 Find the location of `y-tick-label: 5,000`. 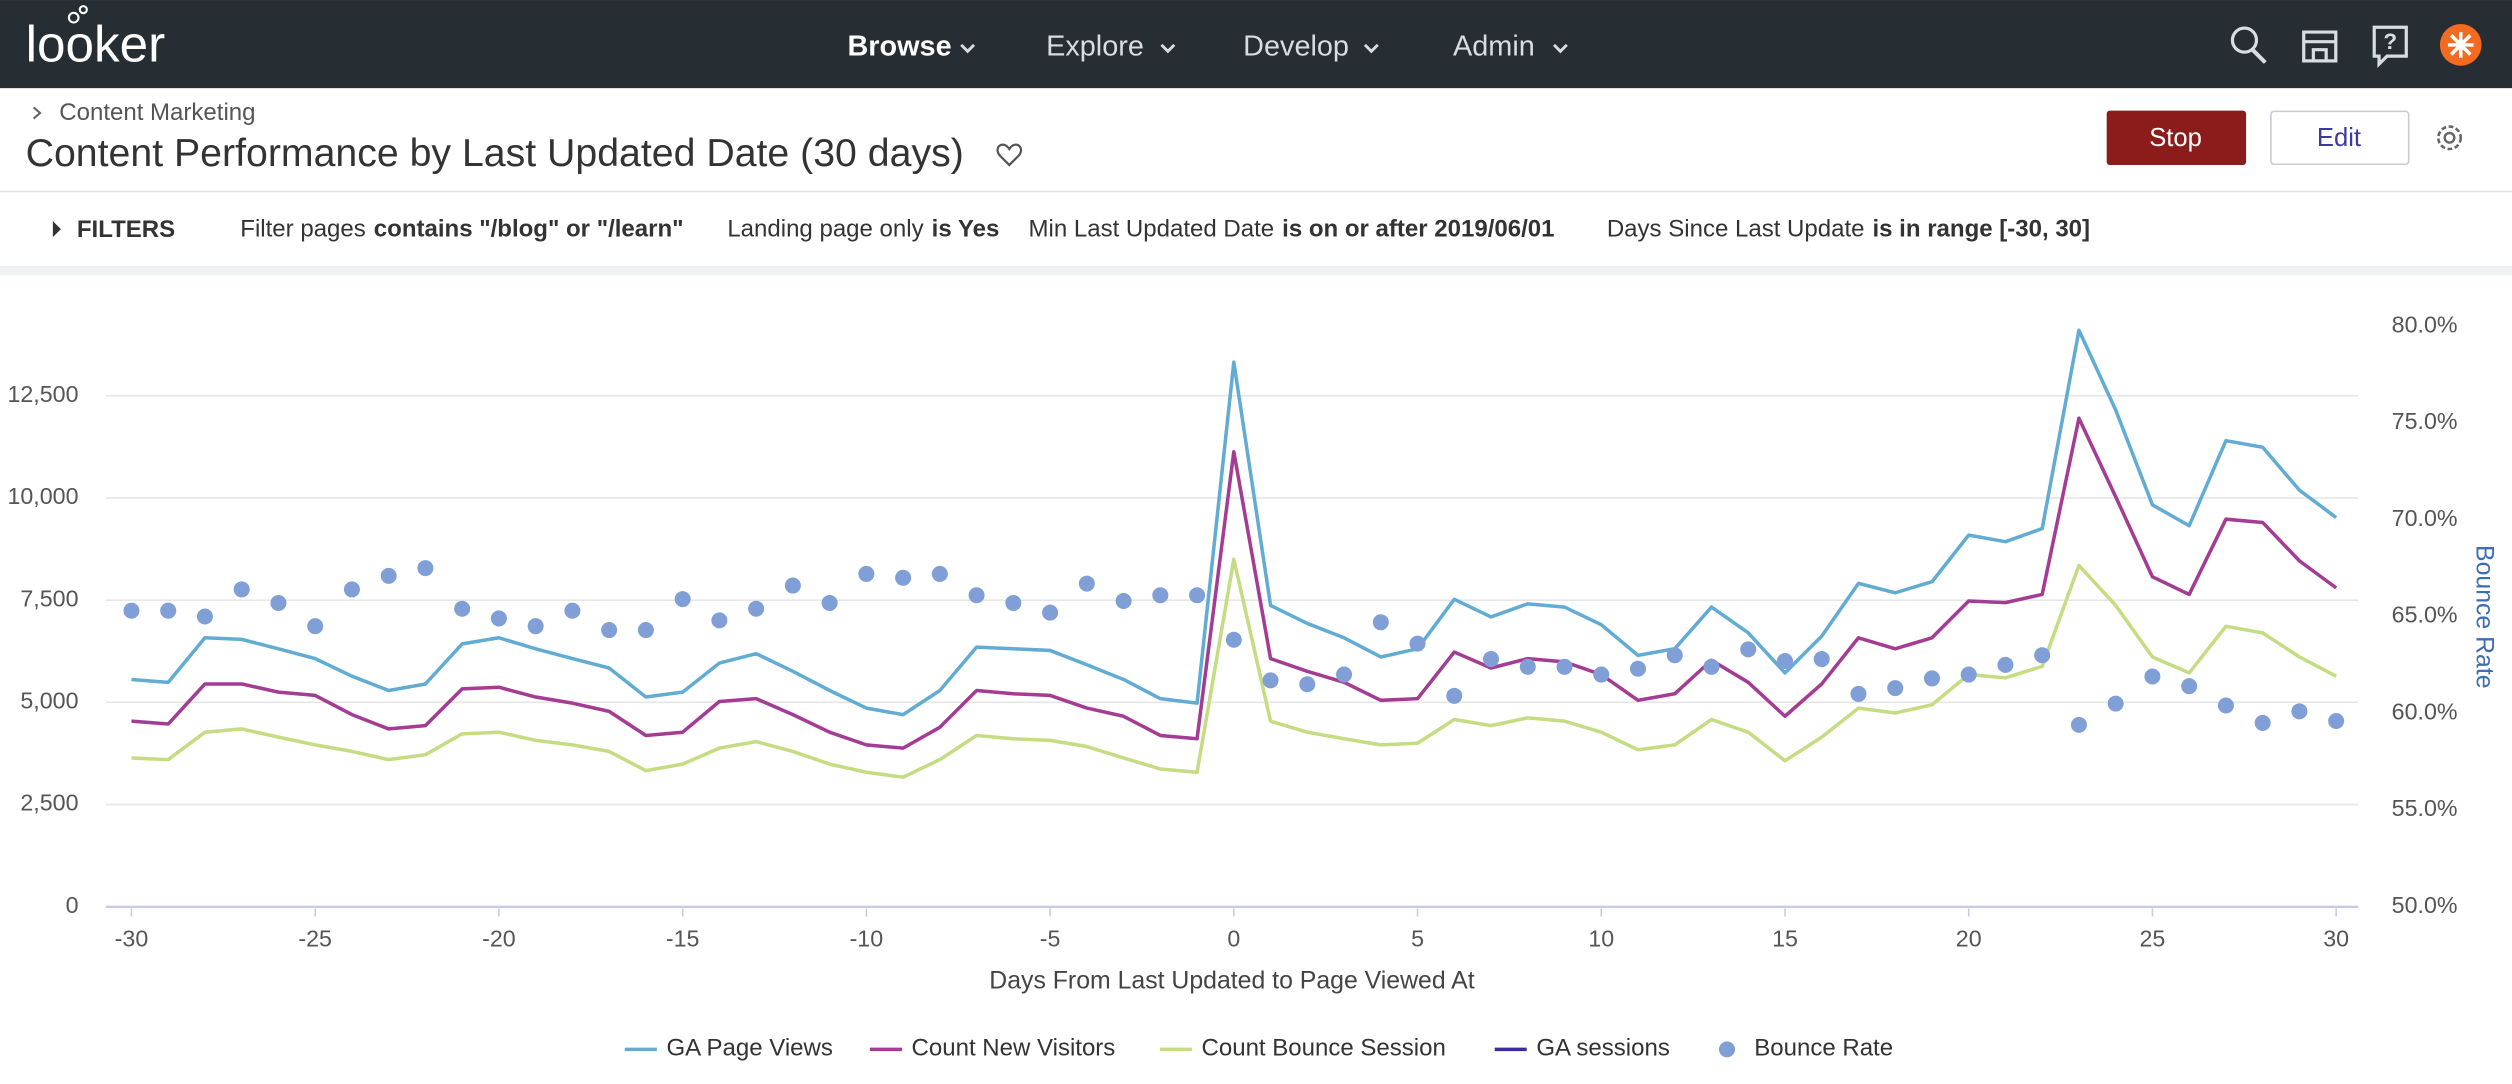

y-tick-label: 5,000 is located at coordinates (49, 700).